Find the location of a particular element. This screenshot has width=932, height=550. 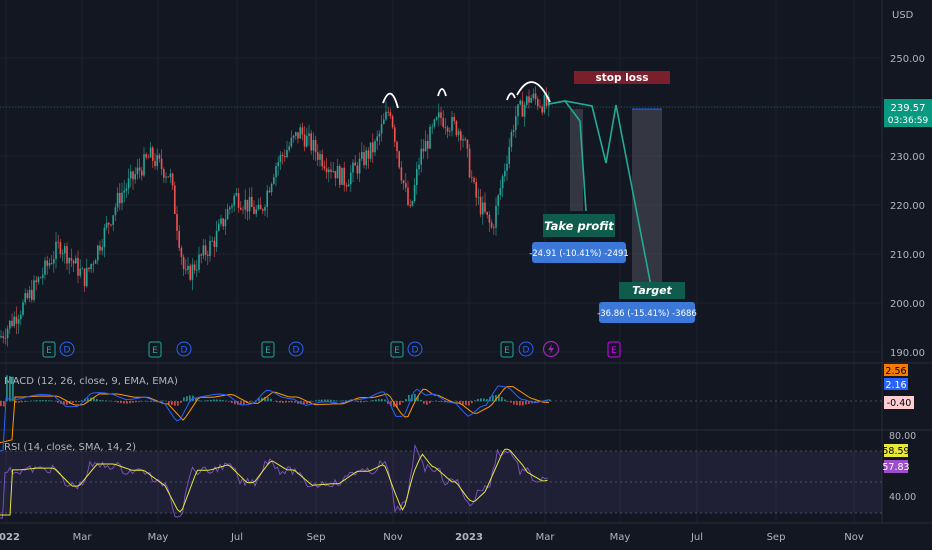

time-axis: 2022 Mar May Jul Sep Nov 2023 Mar May Jul Sep Nov is located at coordinates (432, 537).